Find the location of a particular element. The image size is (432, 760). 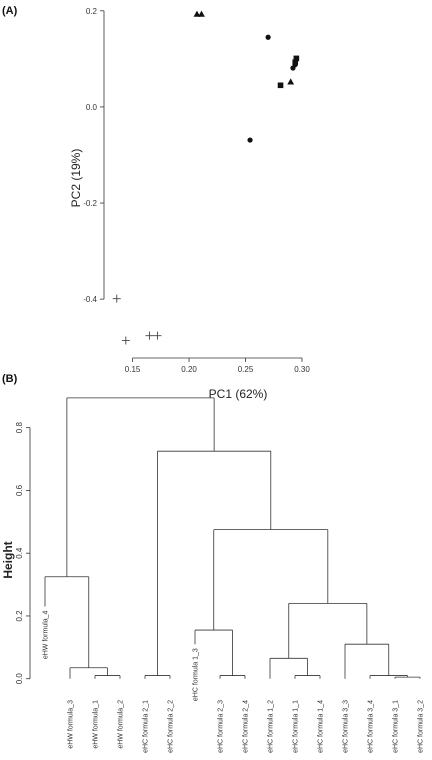

dendrogram-leaf-label: eHW formula_4 is located at coordinates (46, 634).